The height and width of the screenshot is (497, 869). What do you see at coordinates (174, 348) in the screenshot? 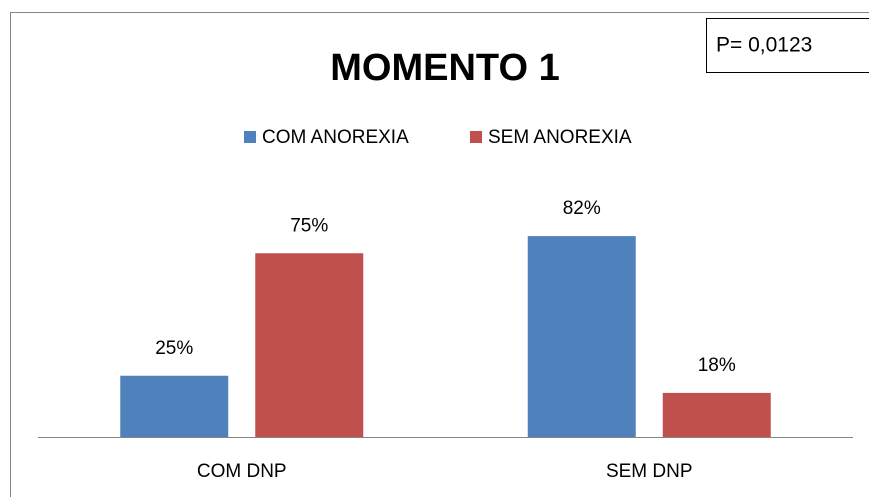
I see `data-label: 25%` at bounding box center [174, 348].